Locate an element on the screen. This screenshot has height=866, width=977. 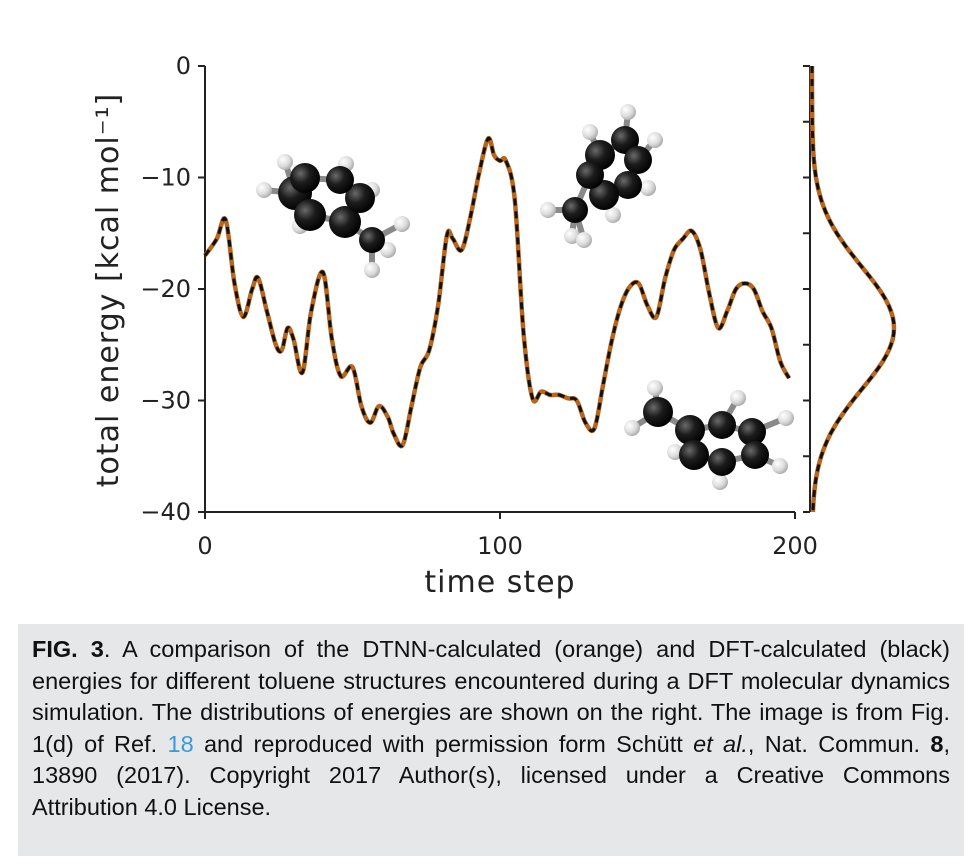
y-tick-label: −10 is located at coordinates (165, 178).